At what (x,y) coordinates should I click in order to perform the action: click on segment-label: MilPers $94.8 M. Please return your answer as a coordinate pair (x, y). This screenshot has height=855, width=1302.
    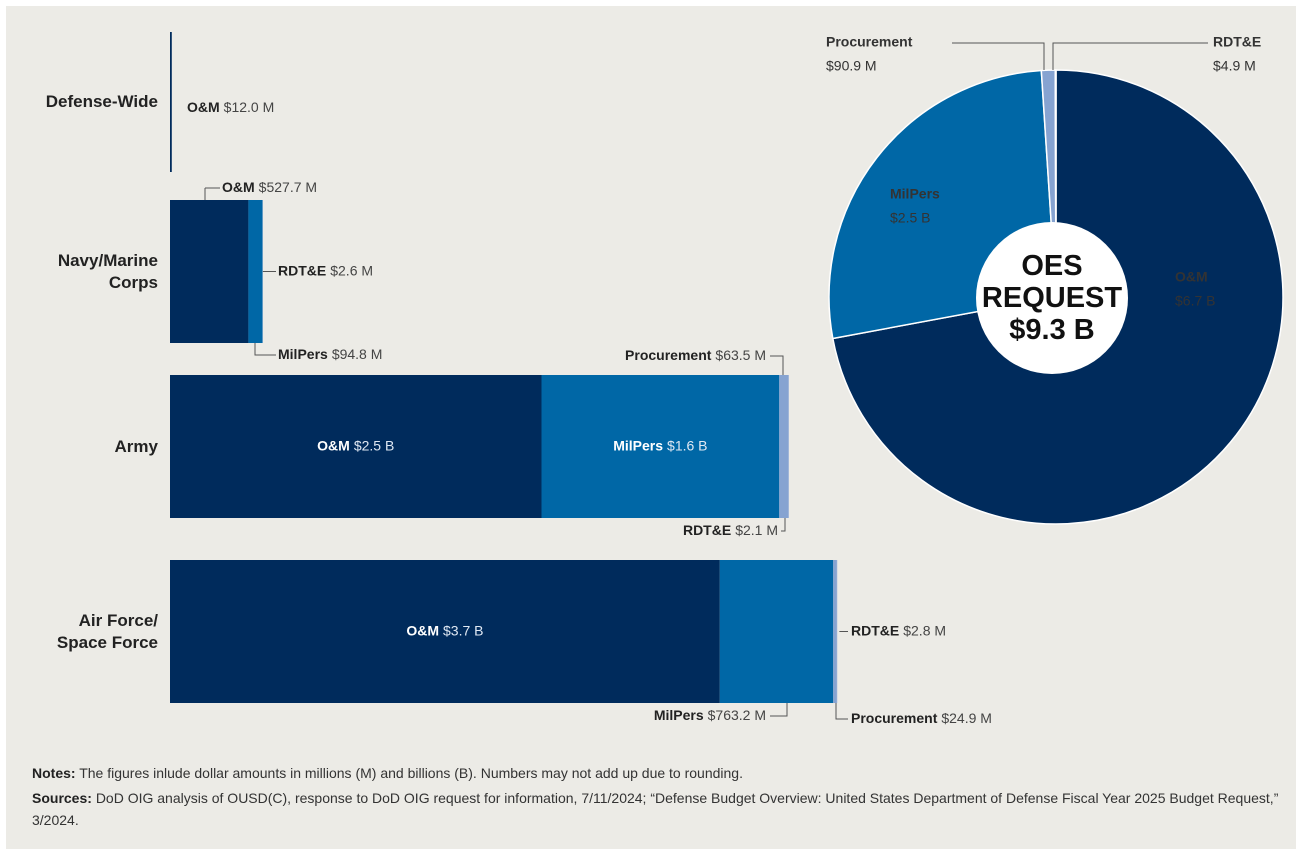
    Looking at the image, I should click on (330, 354).